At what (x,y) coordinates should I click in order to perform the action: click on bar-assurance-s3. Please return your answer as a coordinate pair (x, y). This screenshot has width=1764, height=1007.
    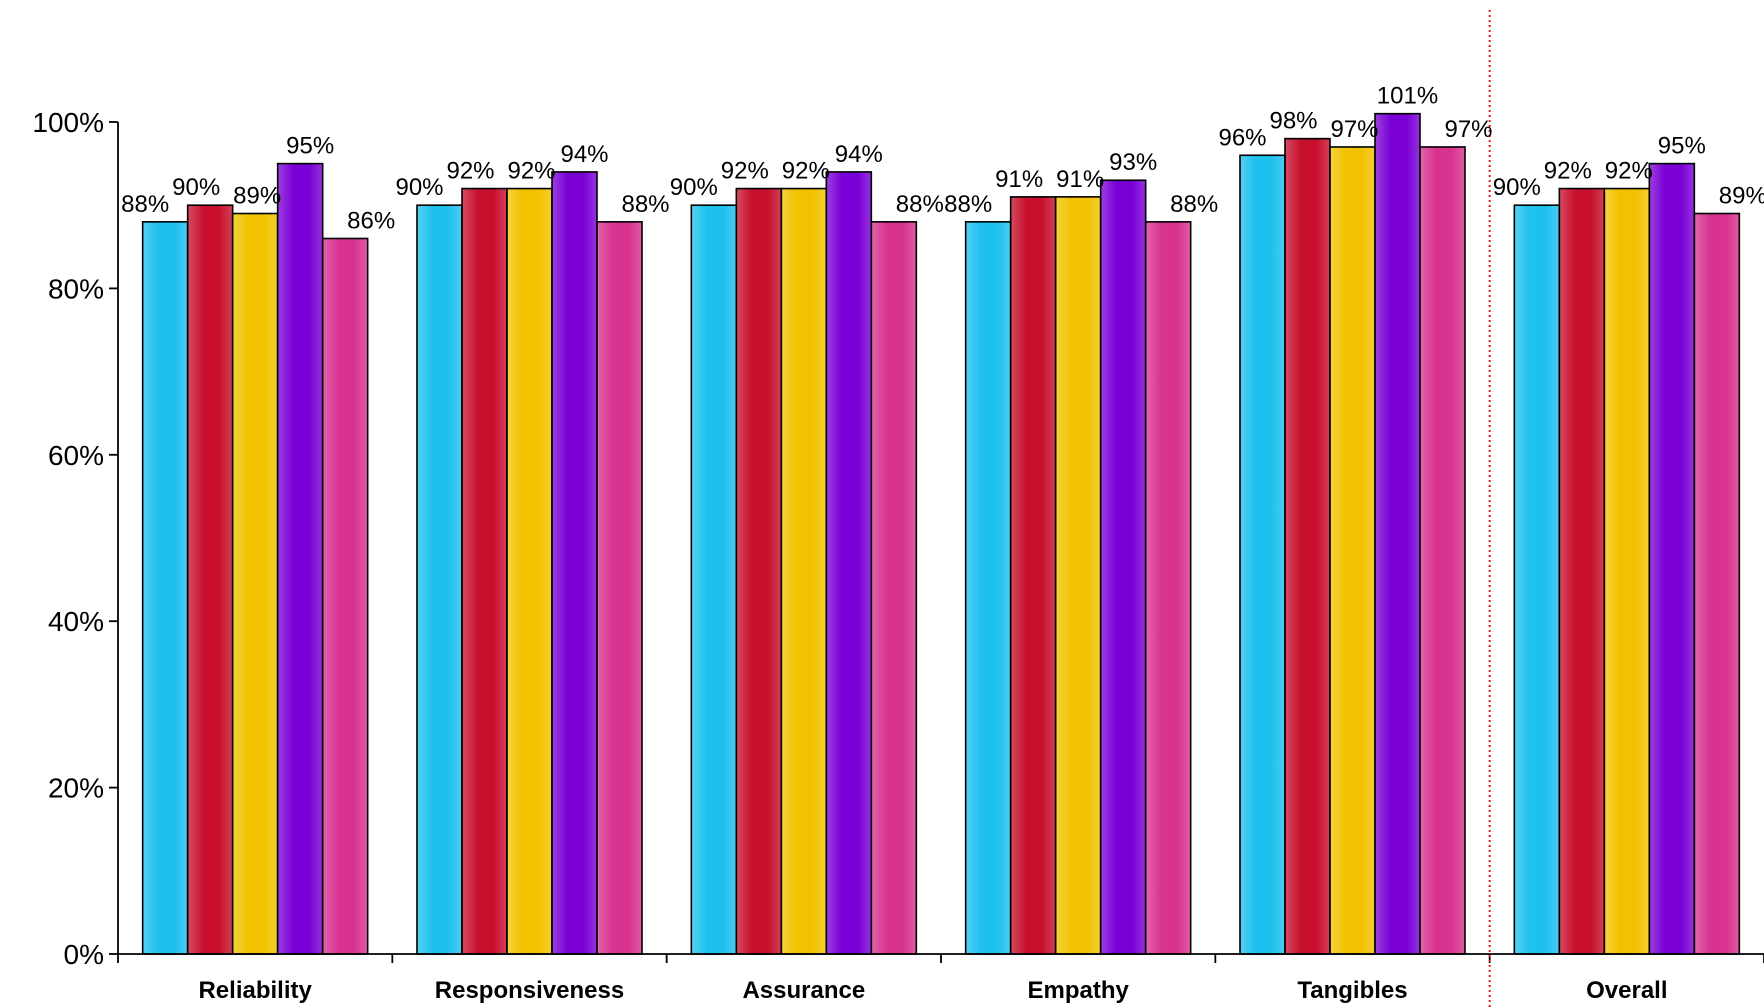
    Looking at the image, I should click on (804, 571).